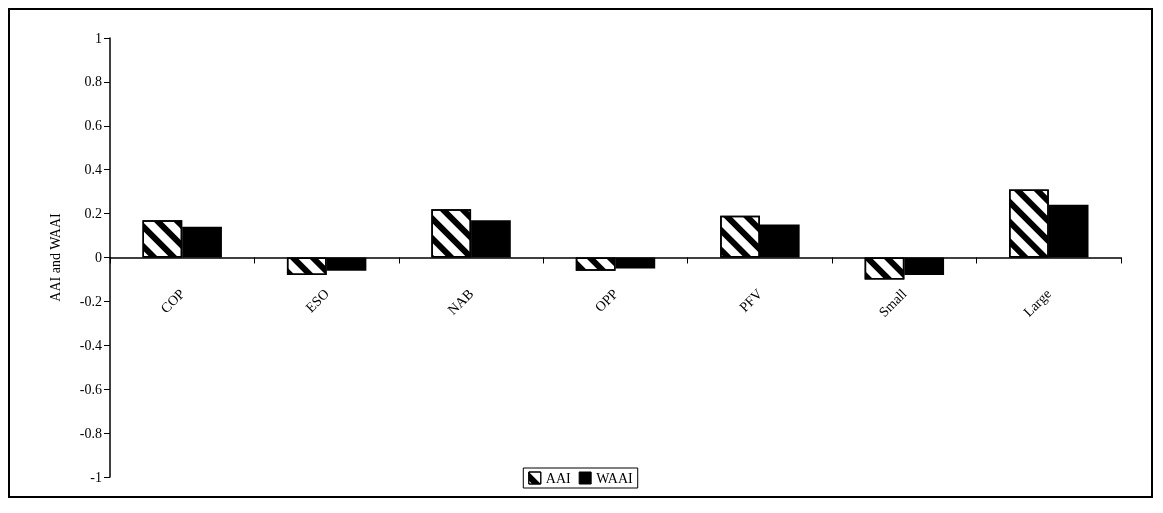  Describe the element at coordinates (606, 300) in the screenshot. I see `x-tick-label: OPP` at that location.